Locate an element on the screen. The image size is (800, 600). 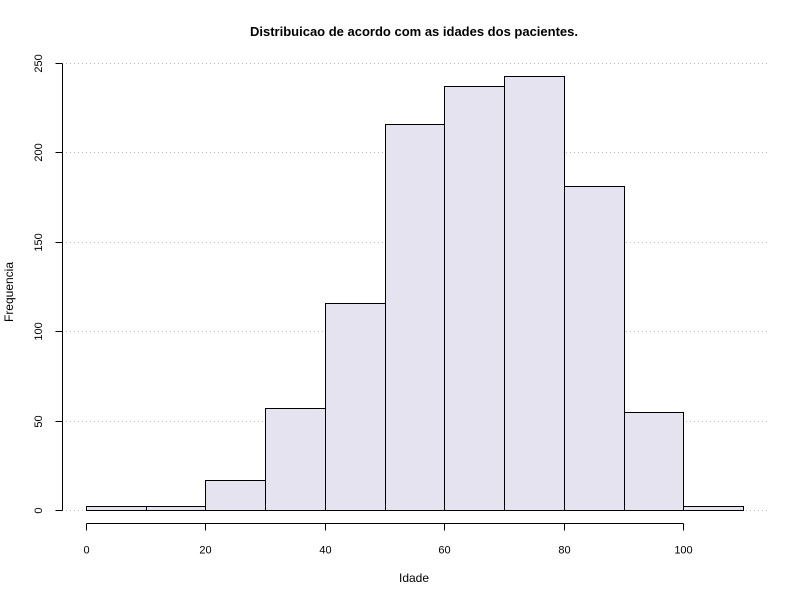
y-tick-label: 50 is located at coordinates (39, 421).